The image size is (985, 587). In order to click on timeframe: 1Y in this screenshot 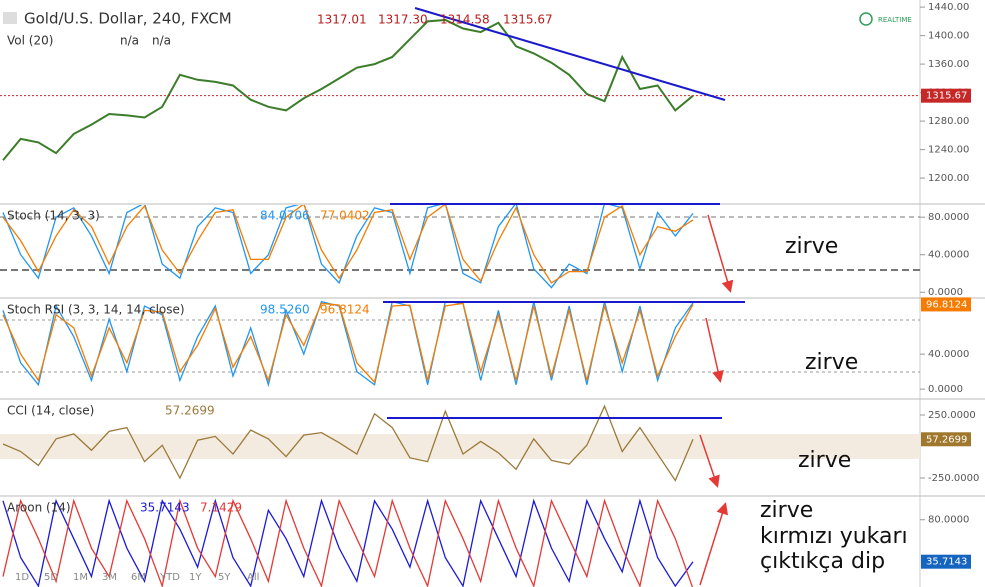, I will do `click(195, 577)`.